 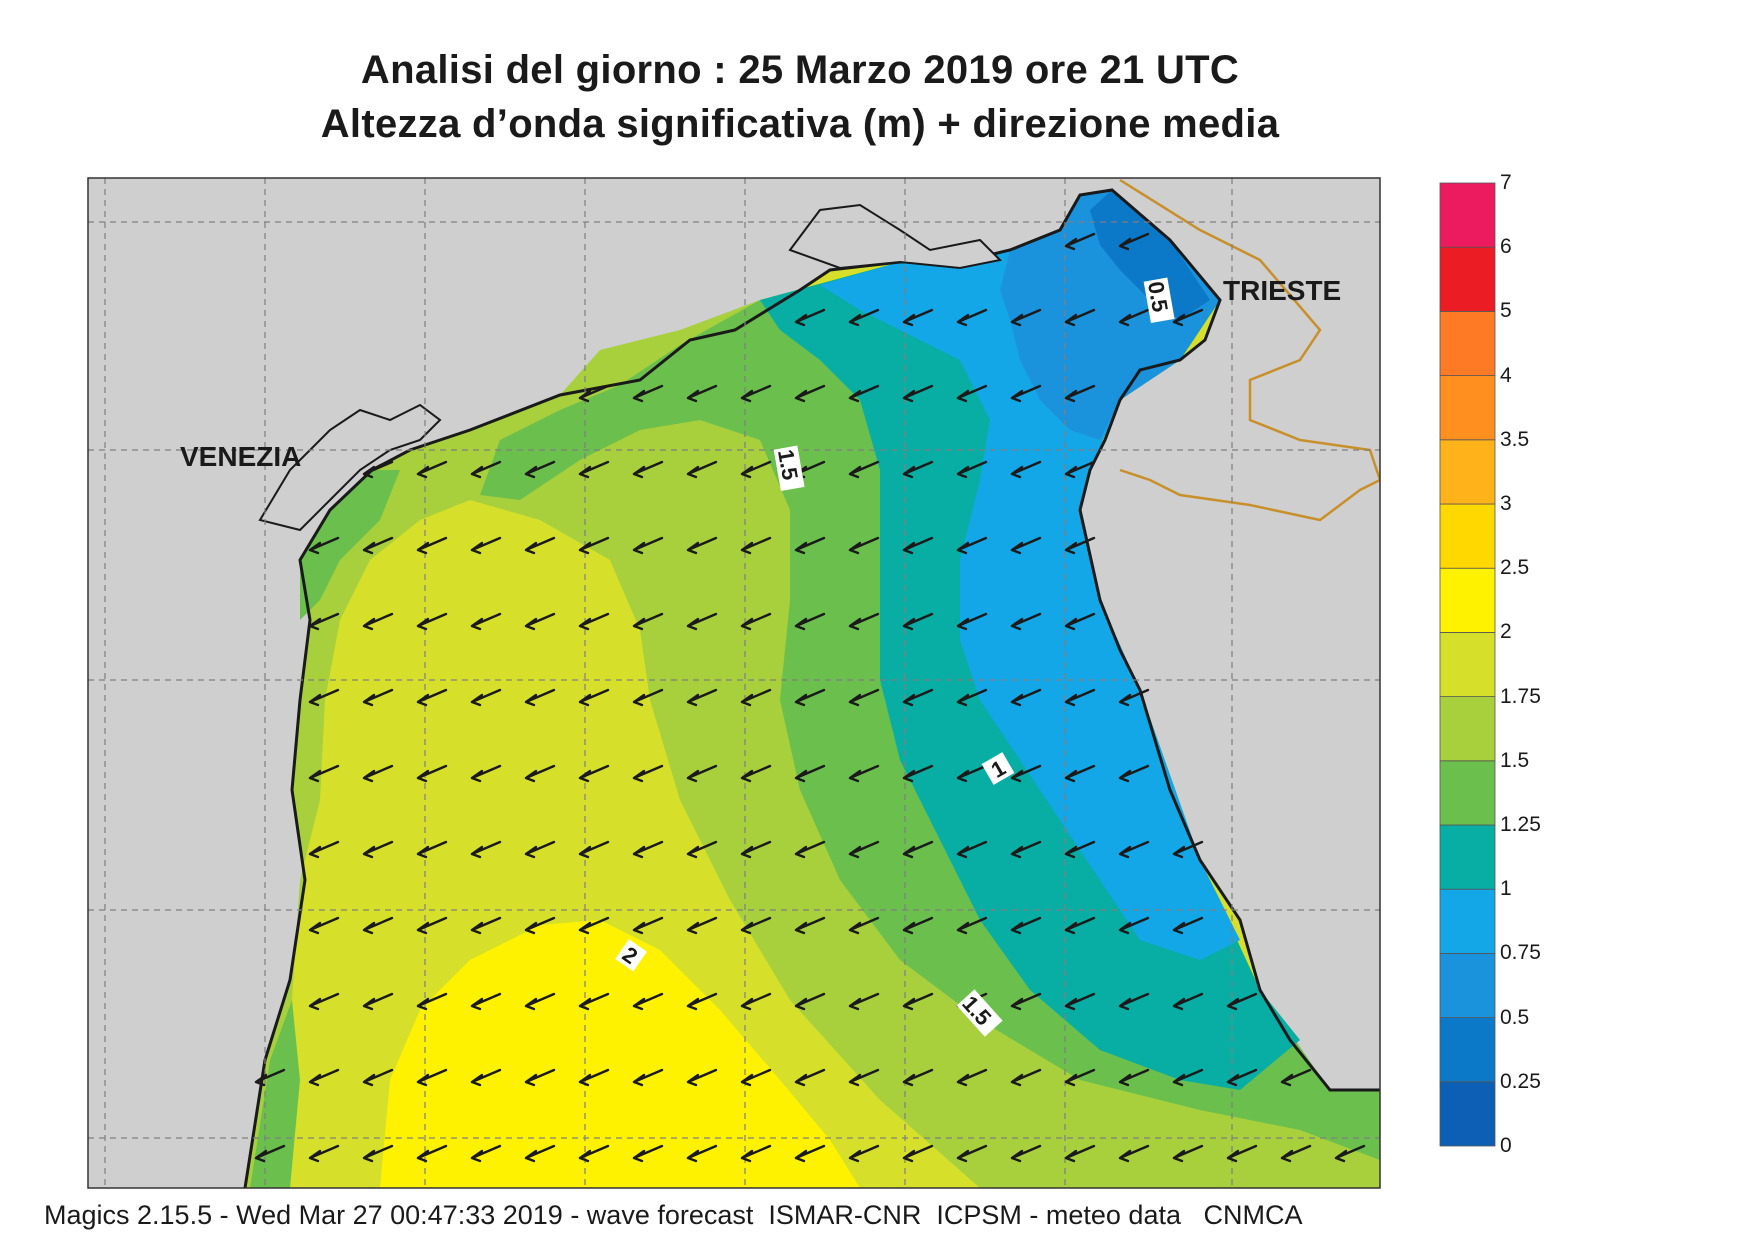 What do you see at coordinates (1506, 1145) in the screenshot?
I see `legend-tick-label: 0` at bounding box center [1506, 1145].